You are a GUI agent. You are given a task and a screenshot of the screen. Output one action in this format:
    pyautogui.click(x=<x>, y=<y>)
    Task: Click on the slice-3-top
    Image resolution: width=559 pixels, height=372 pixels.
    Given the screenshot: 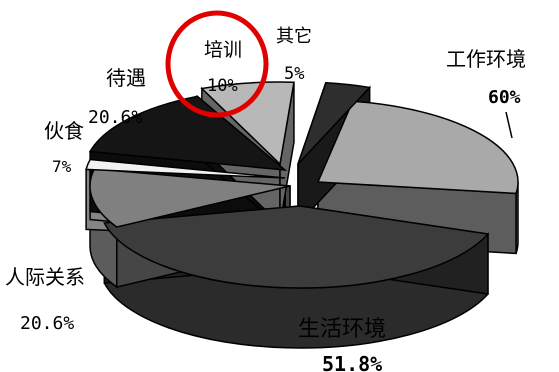 What is the action you would take?
    pyautogui.click(x=190, y=198)
    